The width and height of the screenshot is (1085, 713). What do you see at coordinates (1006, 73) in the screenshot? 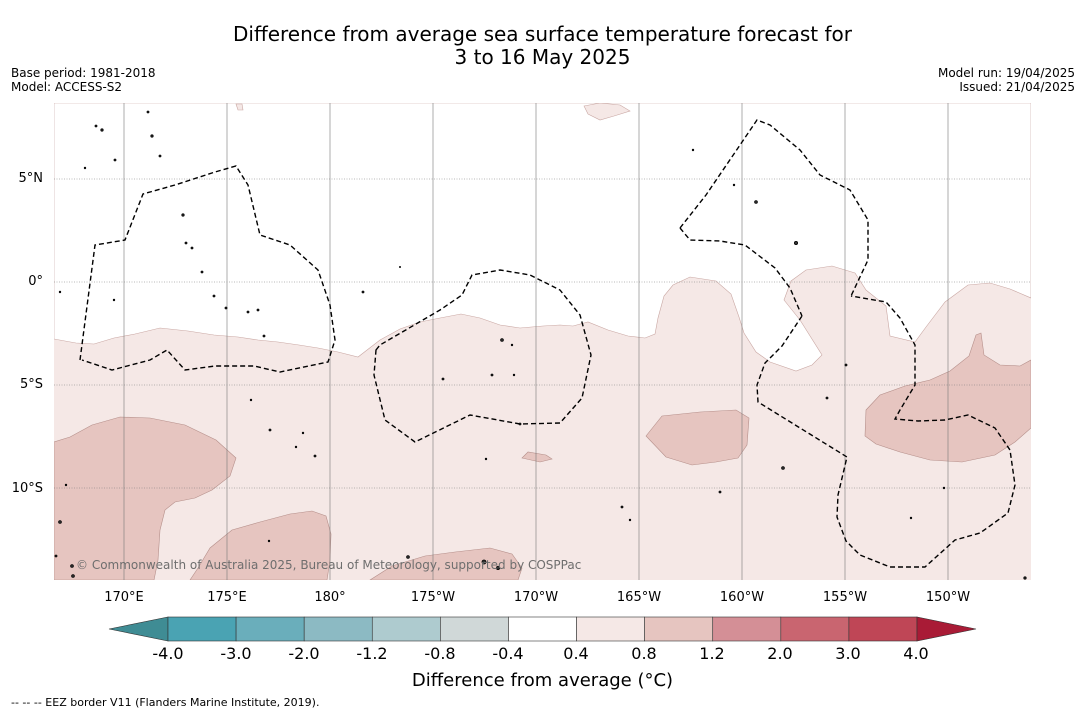
I see `model-run-label: Model run: 19/04/2025` at bounding box center [1006, 73].